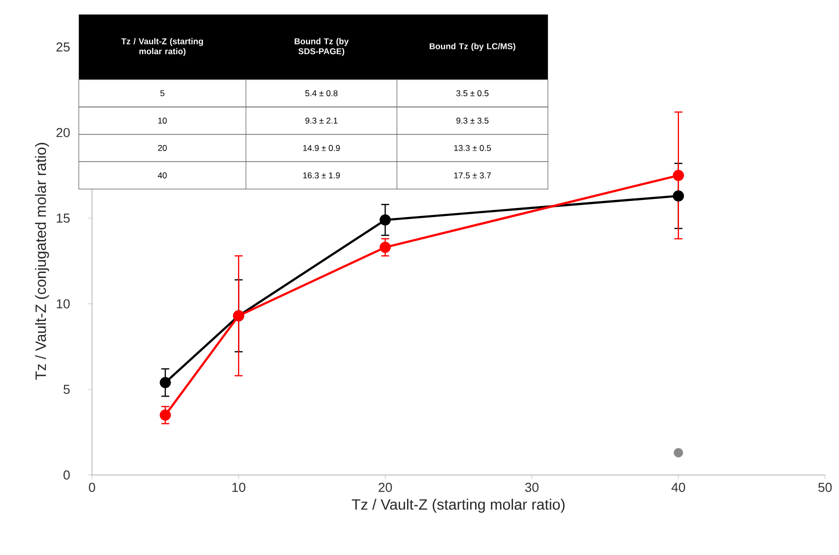  I want to click on y-tick-label: 25, so click(63, 47).